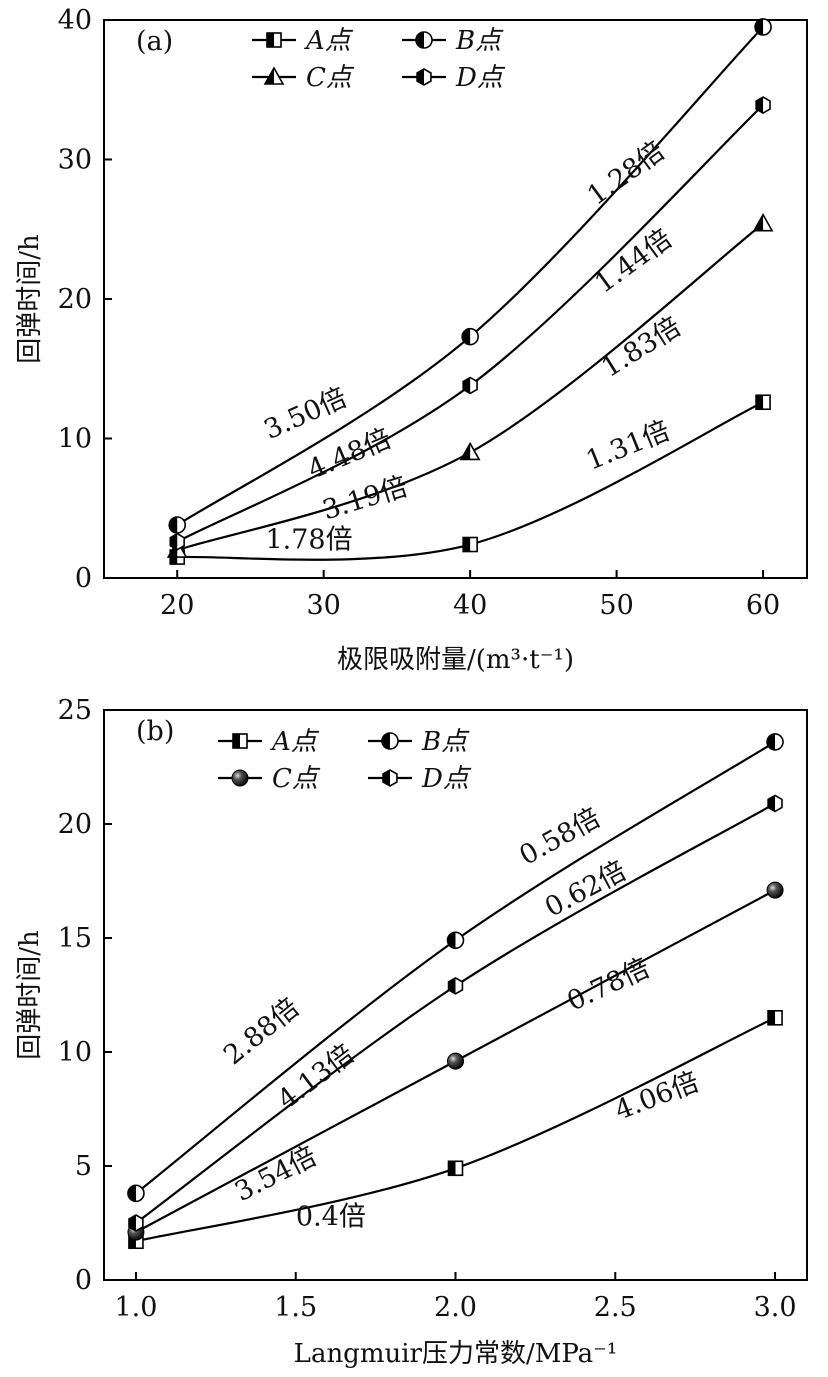  What do you see at coordinates (626, 173) in the screenshot?
I see `ratio-annotation: 1.28倍` at bounding box center [626, 173].